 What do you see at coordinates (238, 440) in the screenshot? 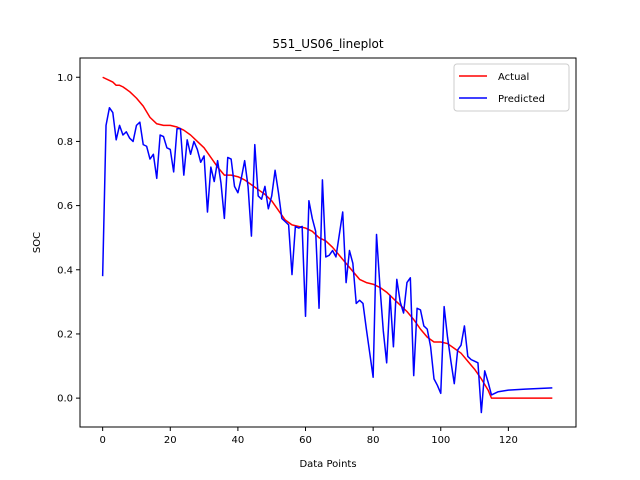
I see `x-tick-label: 40` at bounding box center [238, 440].